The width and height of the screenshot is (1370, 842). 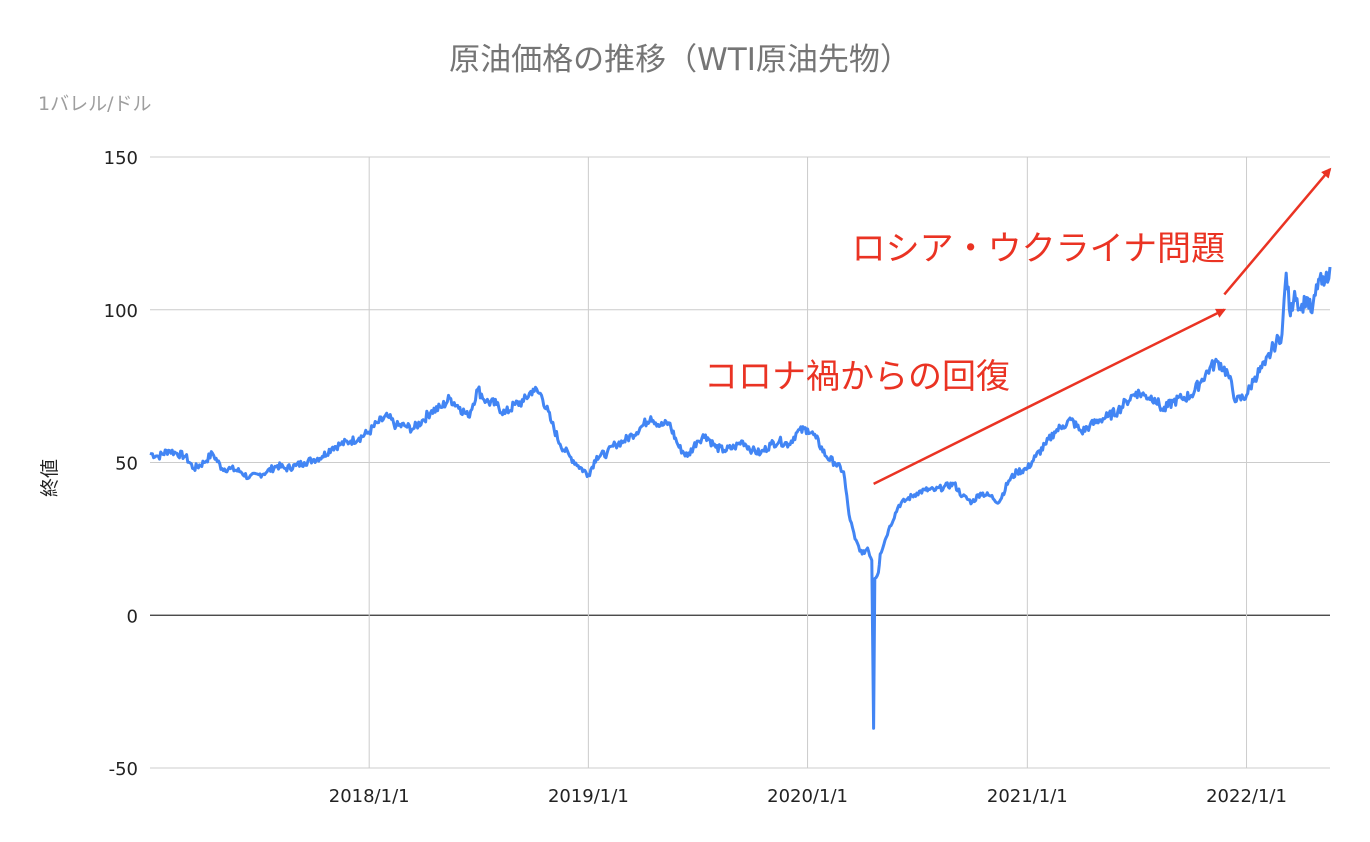 I want to click on y-tick-label: 0, so click(x=132, y=616).